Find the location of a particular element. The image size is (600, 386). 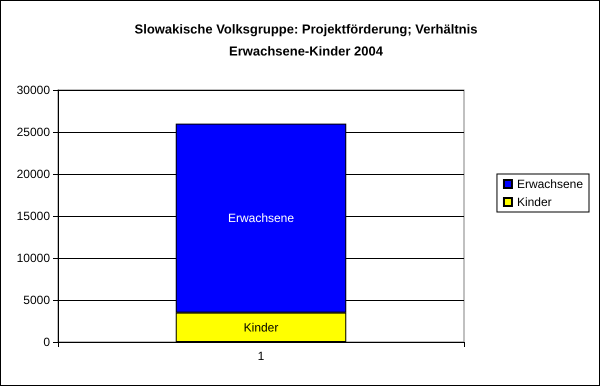

legend-label: Erwachsene is located at coordinates (550, 184).